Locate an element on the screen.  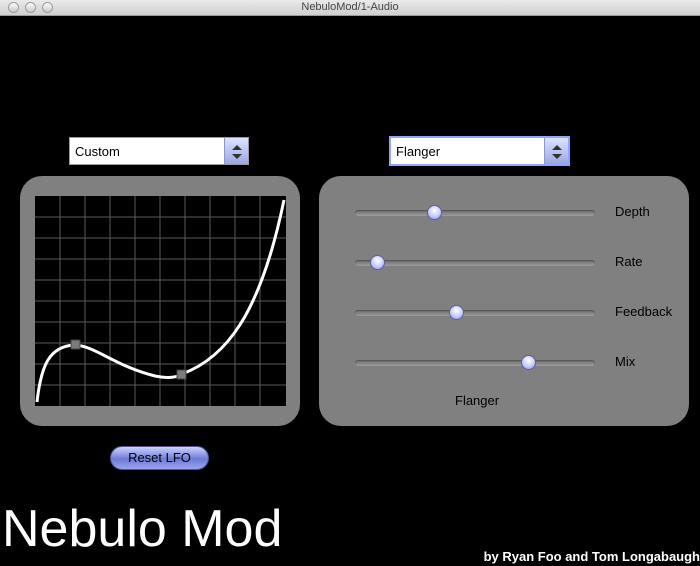
lfo-shape-value: Custom is located at coordinates (97, 151).